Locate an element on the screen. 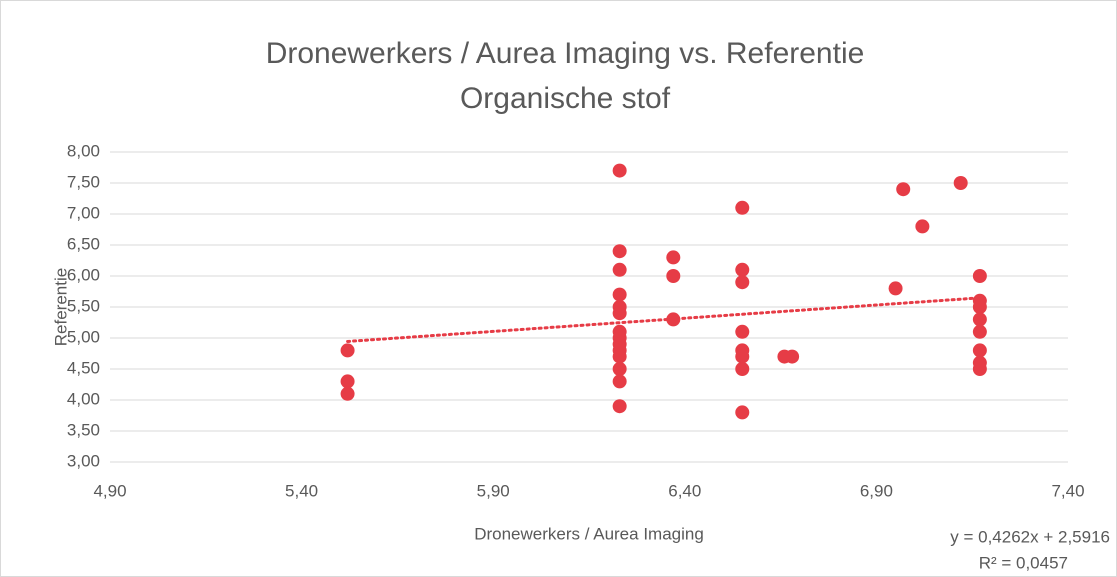 Image resolution: width=1117 pixels, height=577 pixels. y-tick-label: 4,00 is located at coordinates (83, 398).